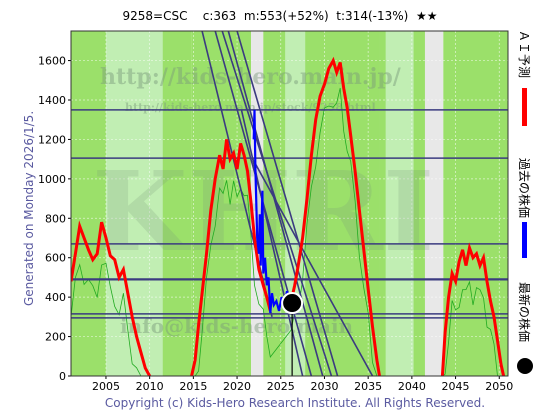  Describe the element at coordinates (426, 16) in the screenshot. I see `rating-stars: ★★` at that location.